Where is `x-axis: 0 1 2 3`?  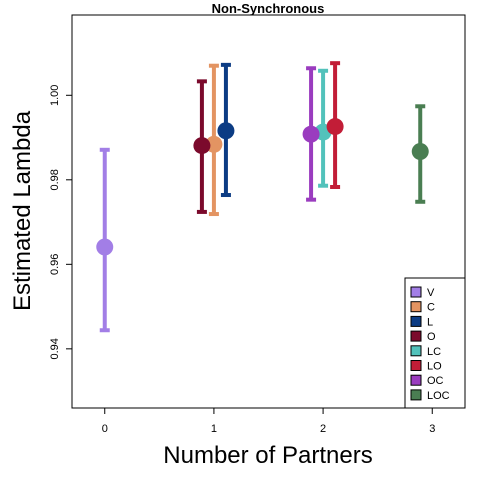
x-axis: 0 1 2 3 is located at coordinates (268, 421).